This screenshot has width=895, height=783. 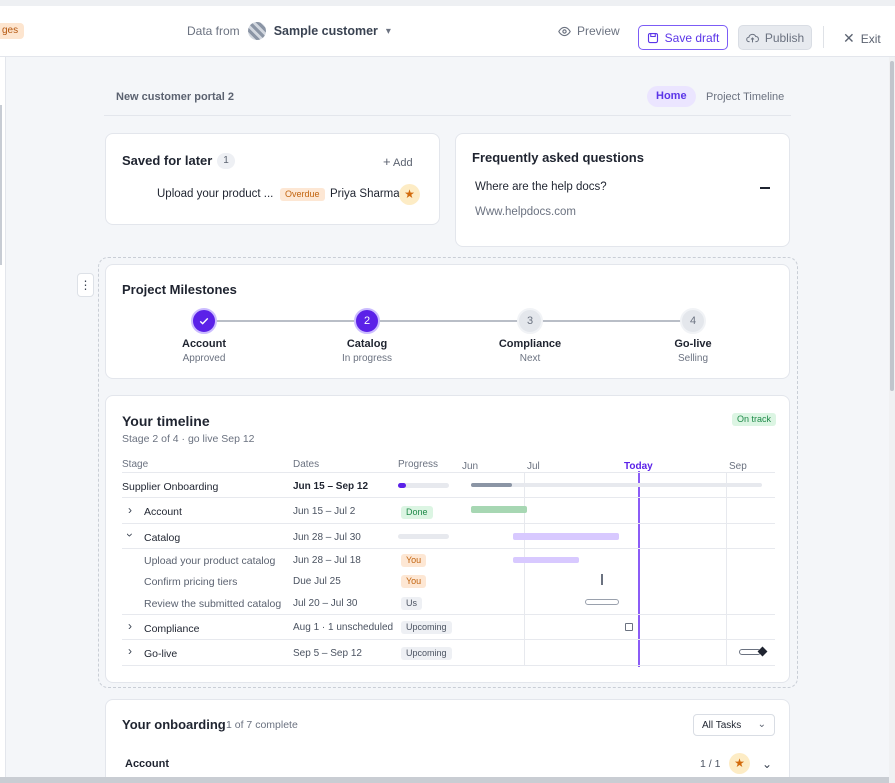 What do you see at coordinates (317, 581) in the screenshot?
I see `task-dates: Due Jul 25` at bounding box center [317, 581].